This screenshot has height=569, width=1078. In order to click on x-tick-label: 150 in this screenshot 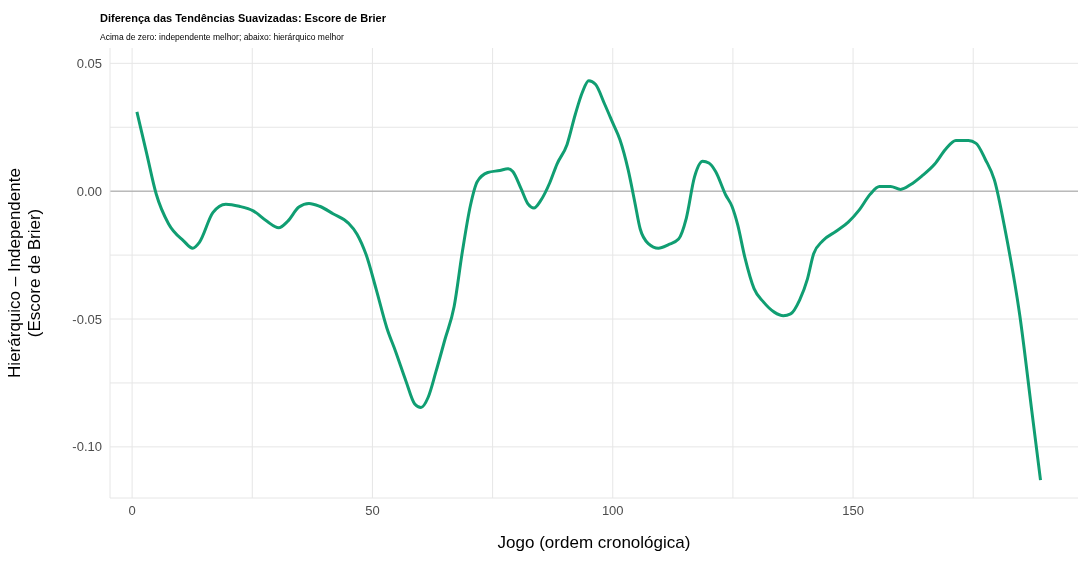, I will do `click(853, 511)`.